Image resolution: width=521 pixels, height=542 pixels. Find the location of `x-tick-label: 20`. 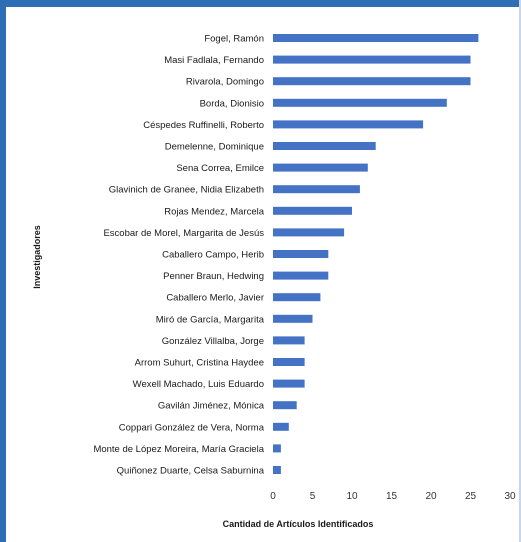

x-tick-label: 20 is located at coordinates (431, 496).